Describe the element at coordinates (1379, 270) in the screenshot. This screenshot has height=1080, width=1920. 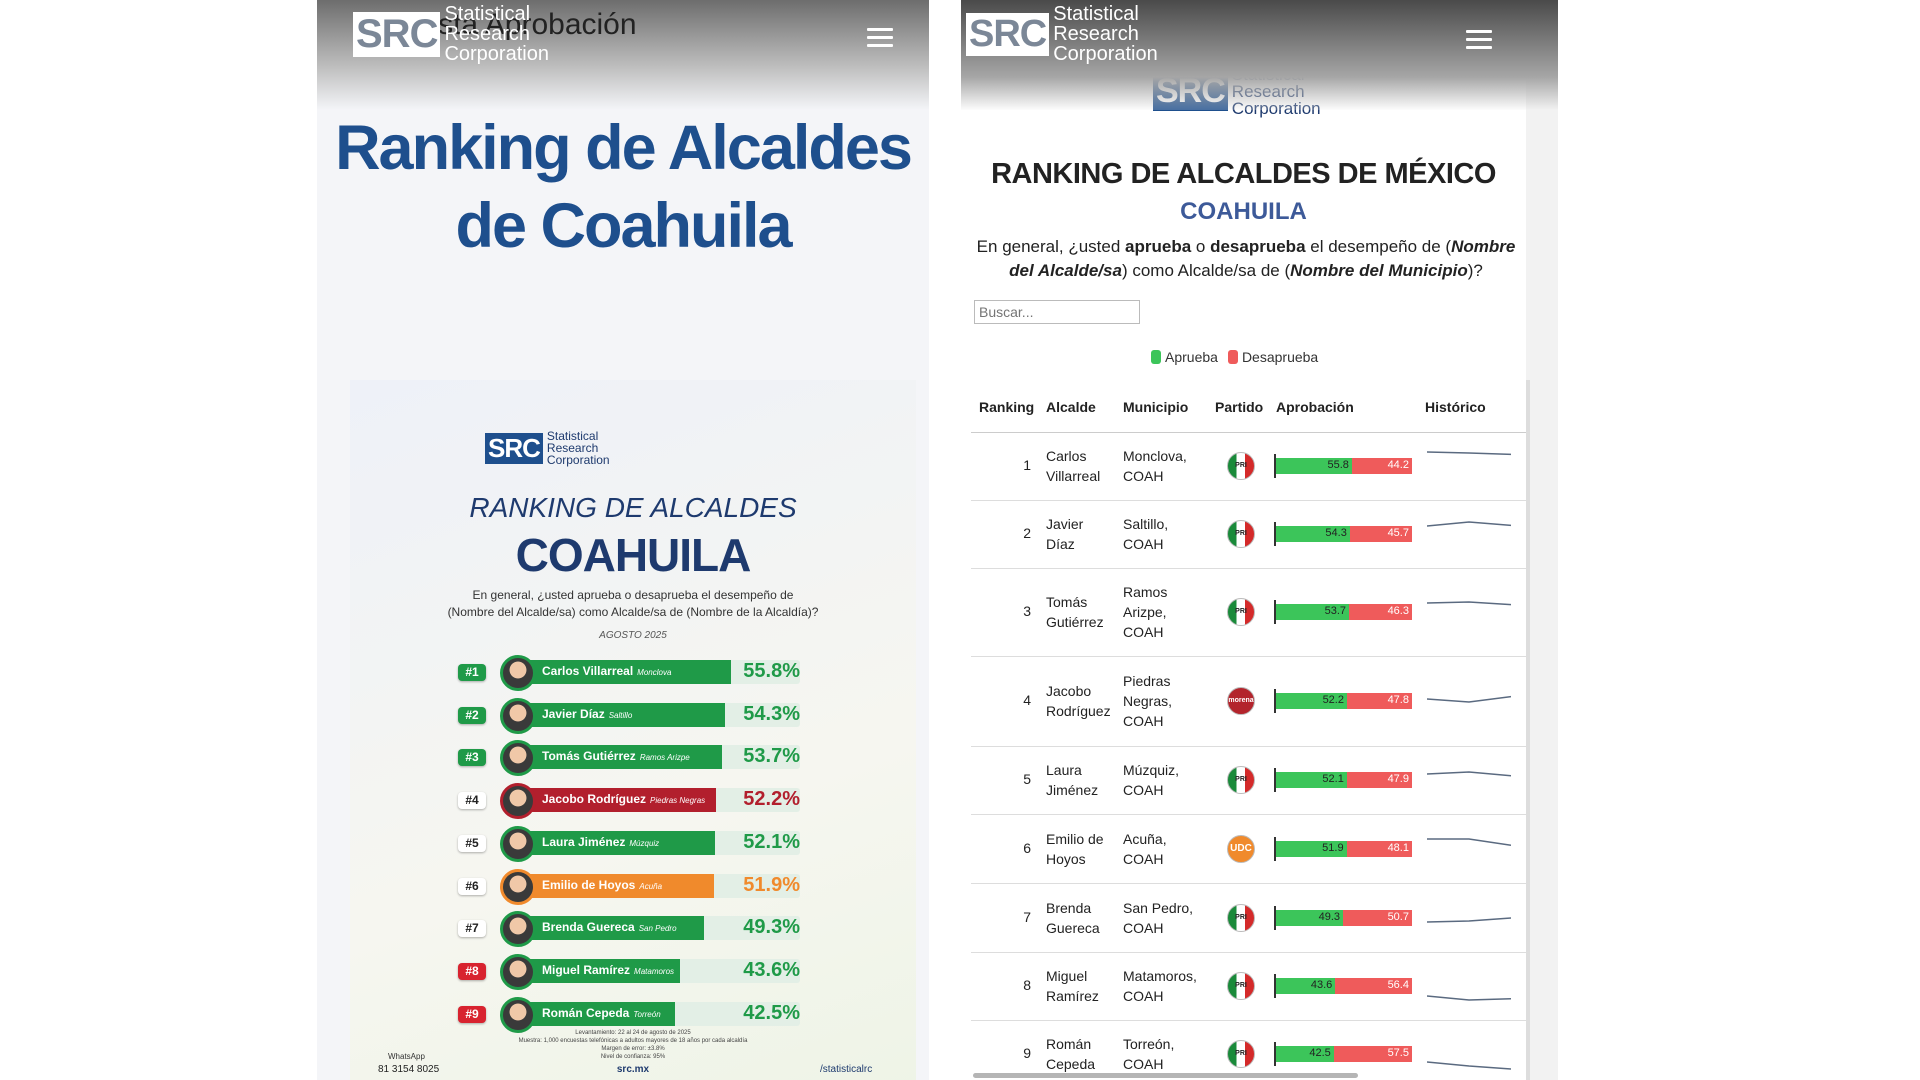
I see `question-part: Nombre del Municipio` at that location.